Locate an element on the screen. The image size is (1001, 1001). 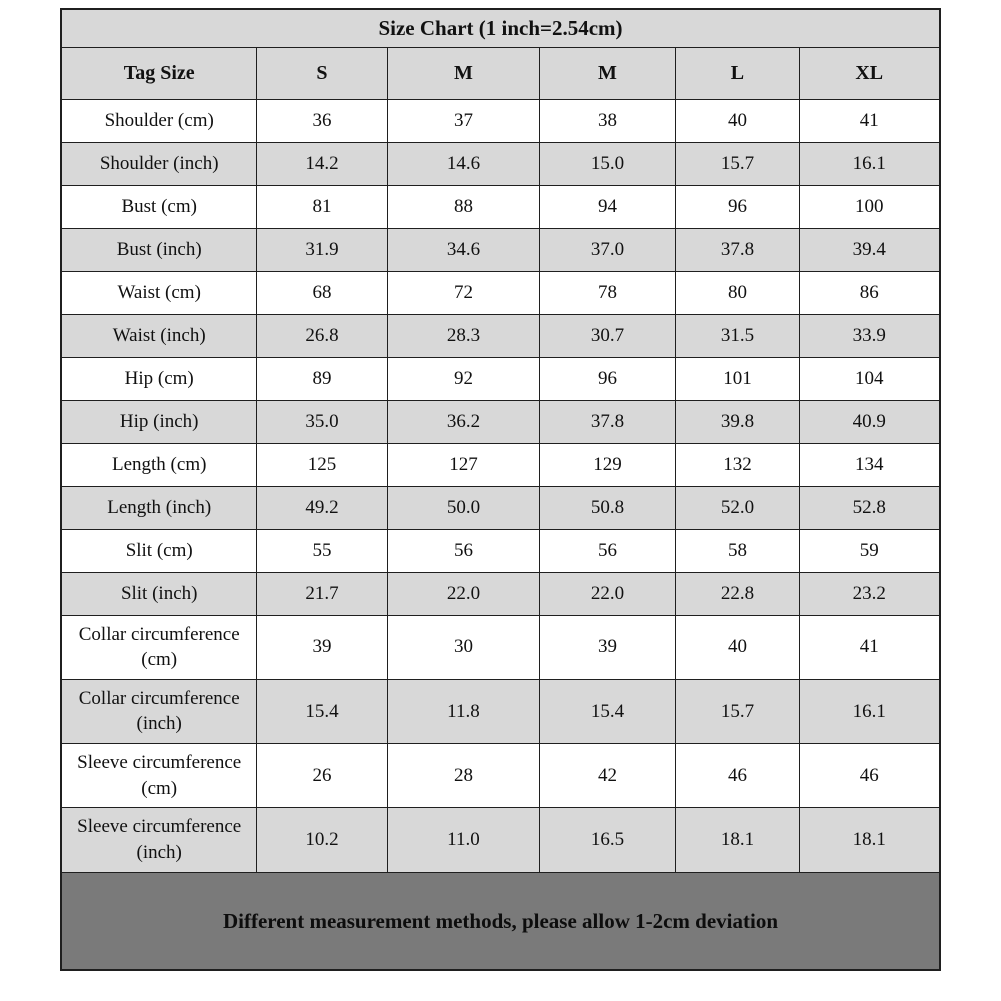
table-cell: 35.0 is located at coordinates (321, 421).